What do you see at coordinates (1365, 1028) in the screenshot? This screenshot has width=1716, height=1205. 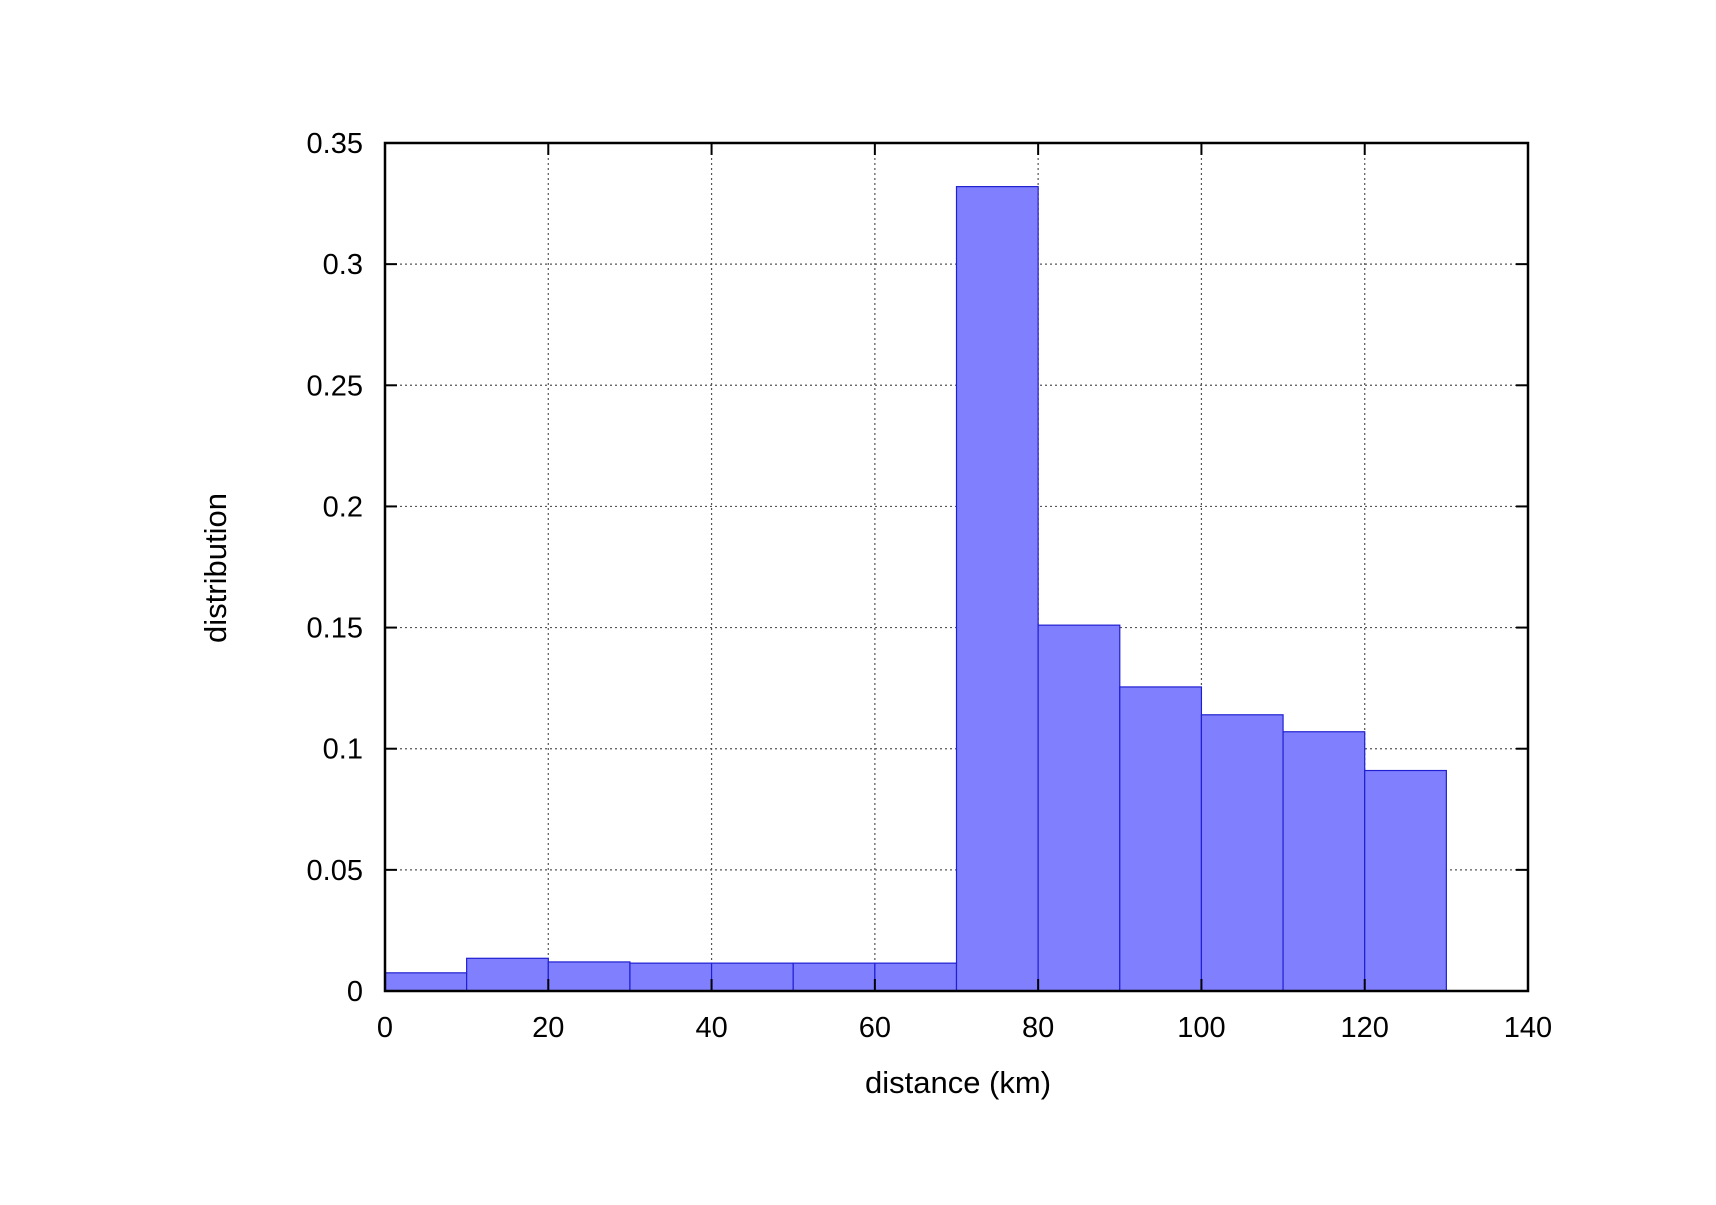 I see `x-tick-label: 120` at bounding box center [1365, 1028].